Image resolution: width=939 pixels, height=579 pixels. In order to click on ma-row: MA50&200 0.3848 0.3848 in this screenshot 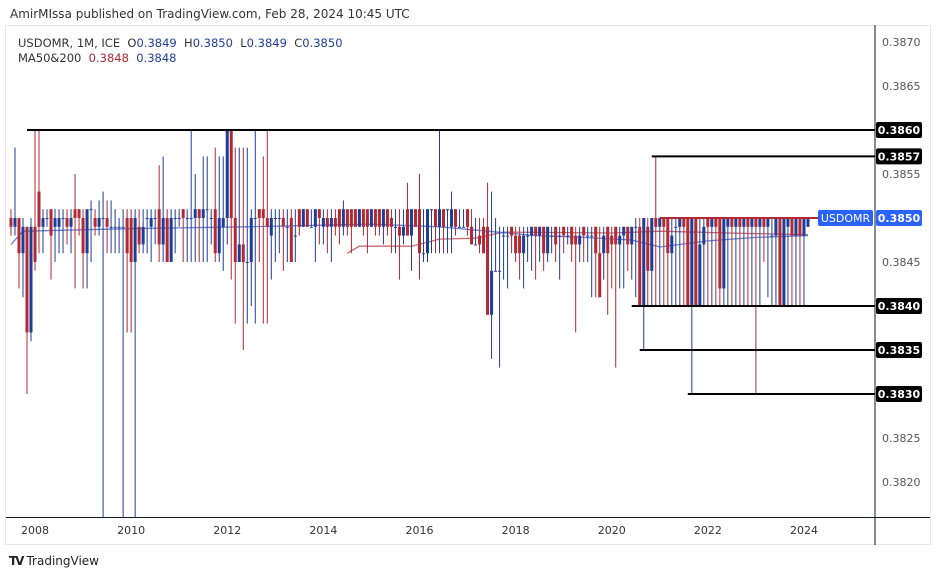, I will do `click(180, 58)`.